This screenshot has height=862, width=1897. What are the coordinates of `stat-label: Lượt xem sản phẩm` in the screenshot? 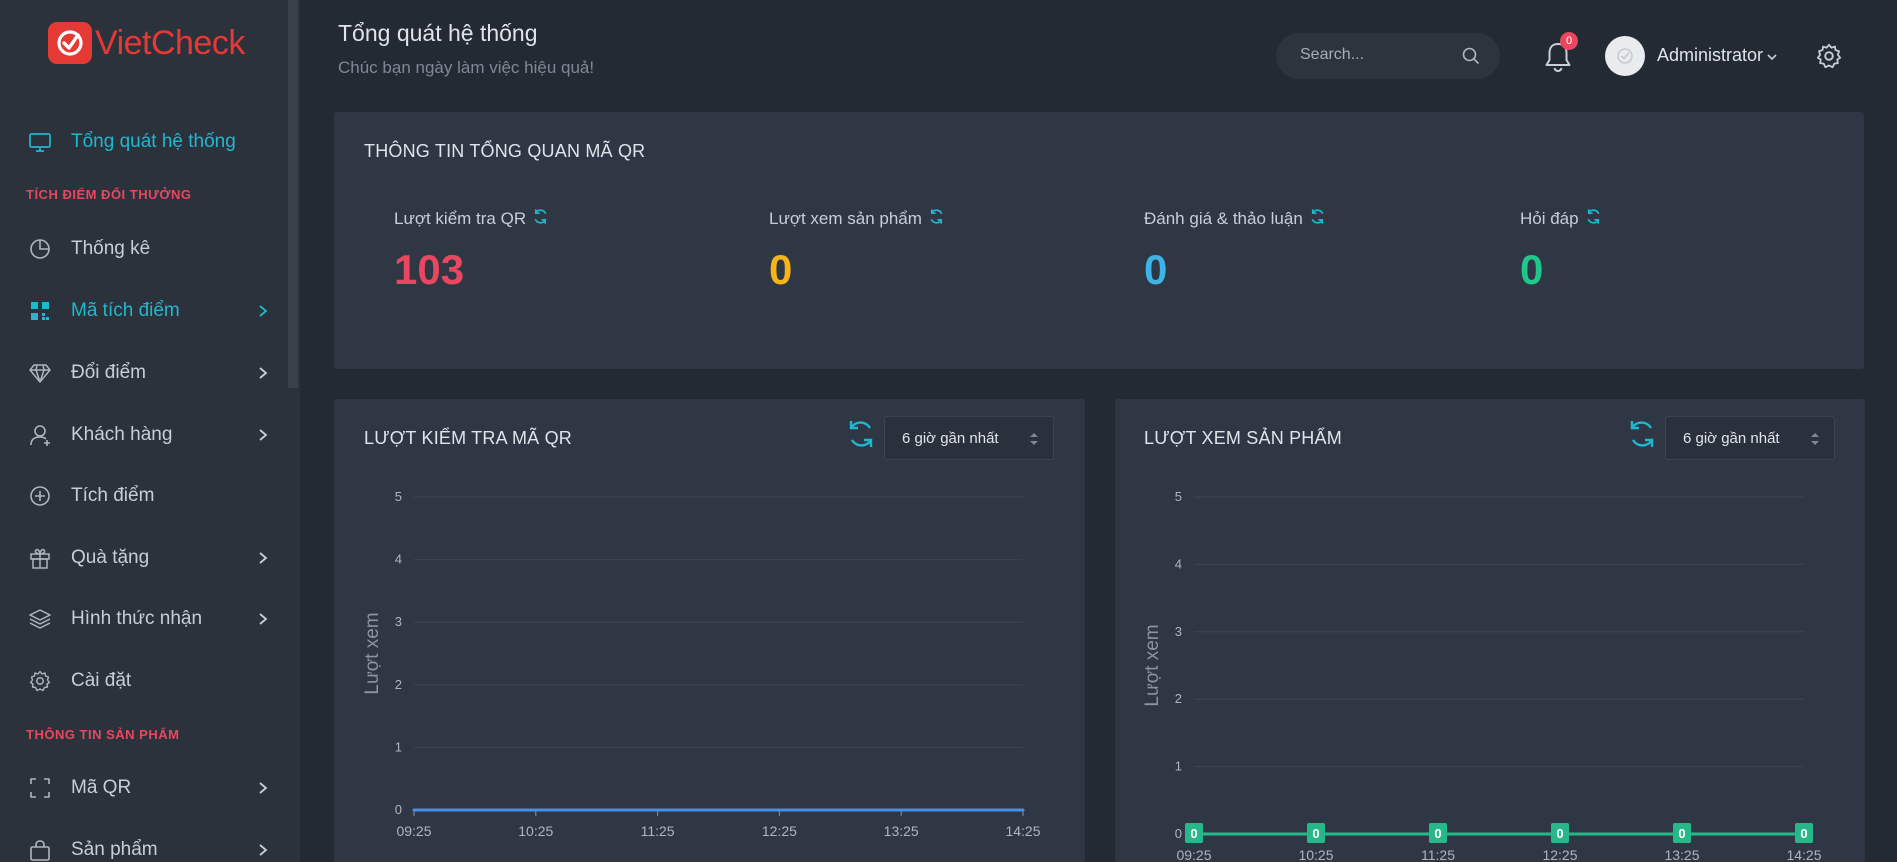 It's located at (845, 218).